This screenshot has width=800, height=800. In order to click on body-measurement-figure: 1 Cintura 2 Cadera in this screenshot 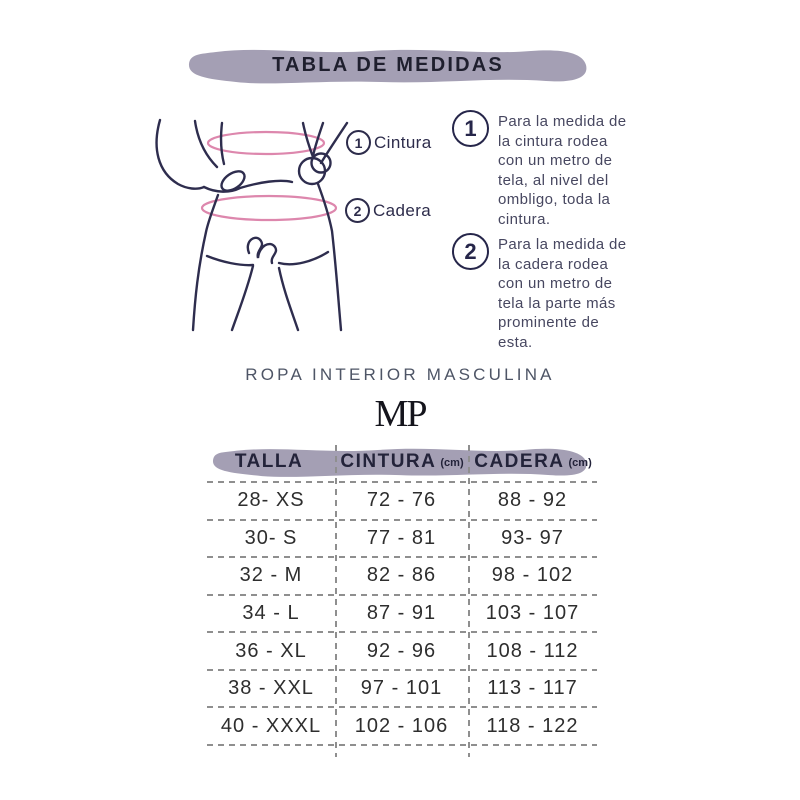, I will do `click(295, 229)`.